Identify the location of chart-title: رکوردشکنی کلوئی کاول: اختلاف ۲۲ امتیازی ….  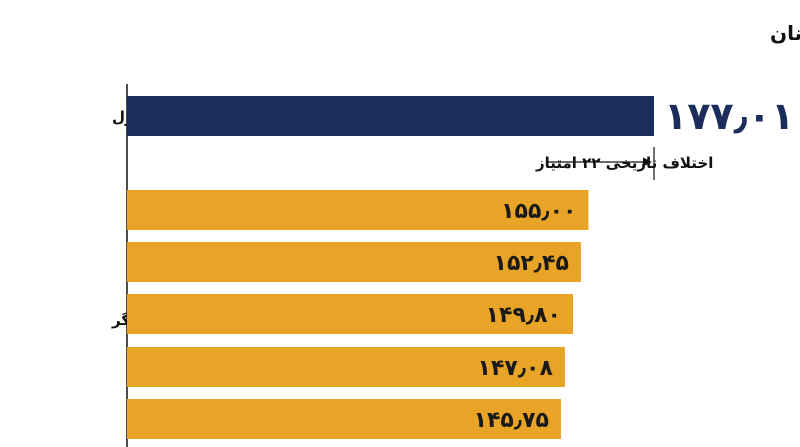
(785, 33).